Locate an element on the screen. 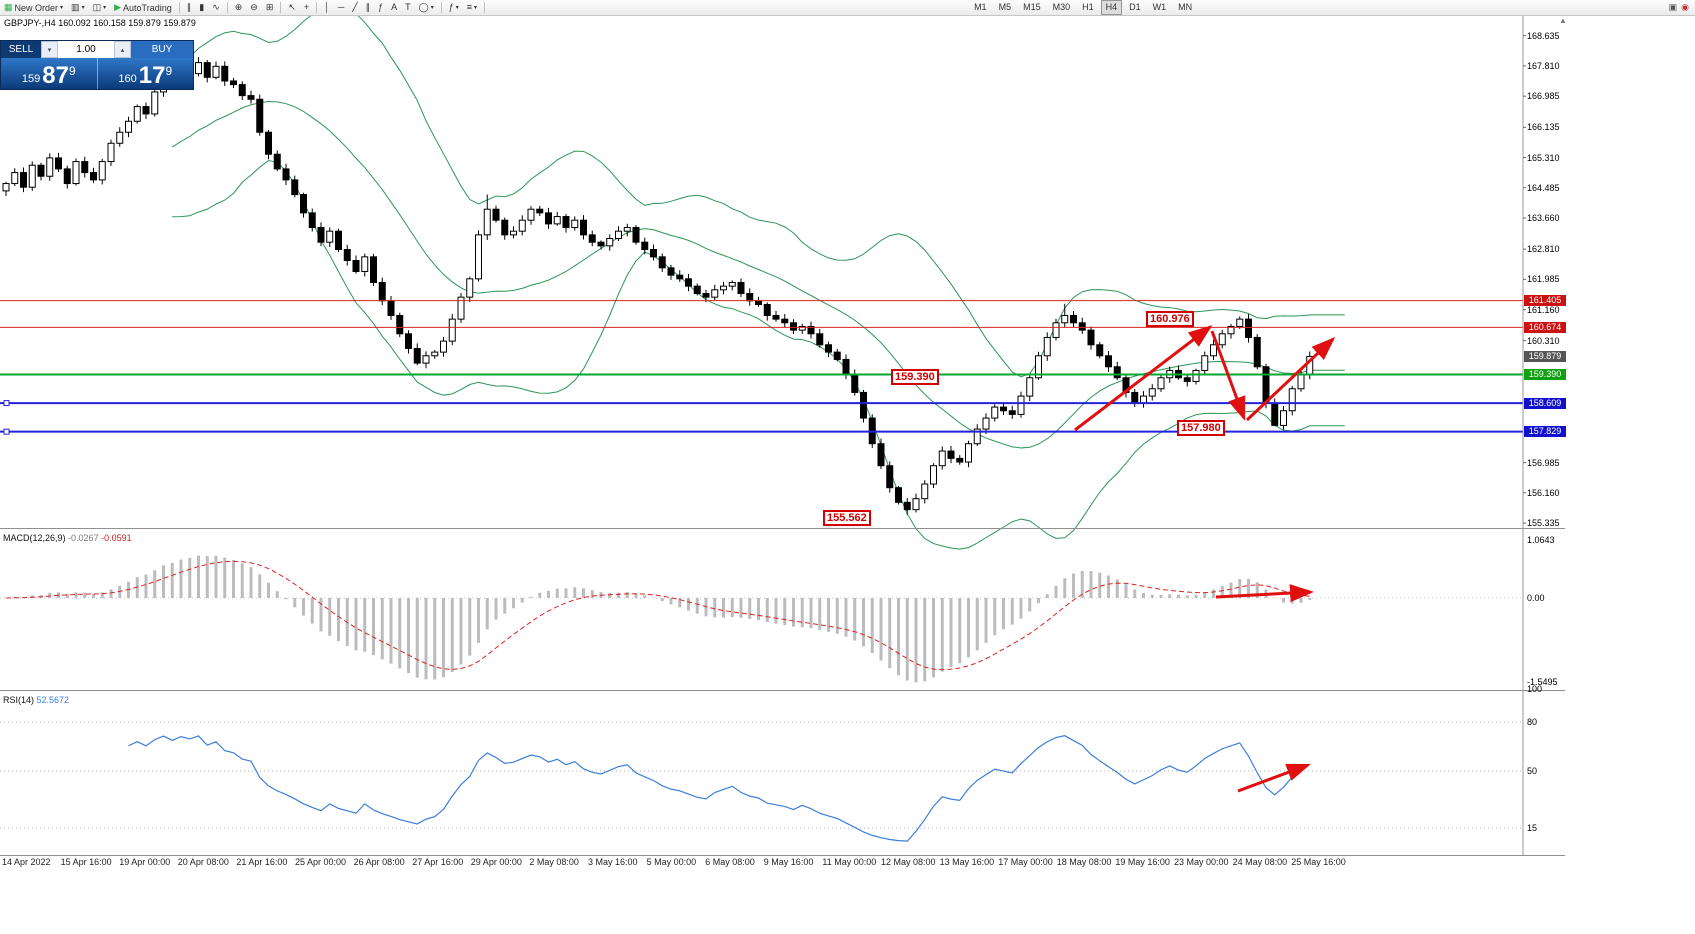 The image size is (1695, 934). ask-pip-digit: 9 is located at coordinates (169, 71).